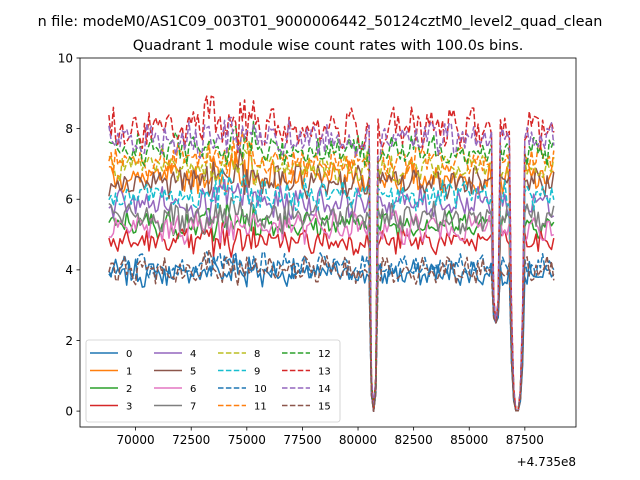  Describe the element at coordinates (65, 58) in the screenshot. I see `y-tick-label: 10` at that location.